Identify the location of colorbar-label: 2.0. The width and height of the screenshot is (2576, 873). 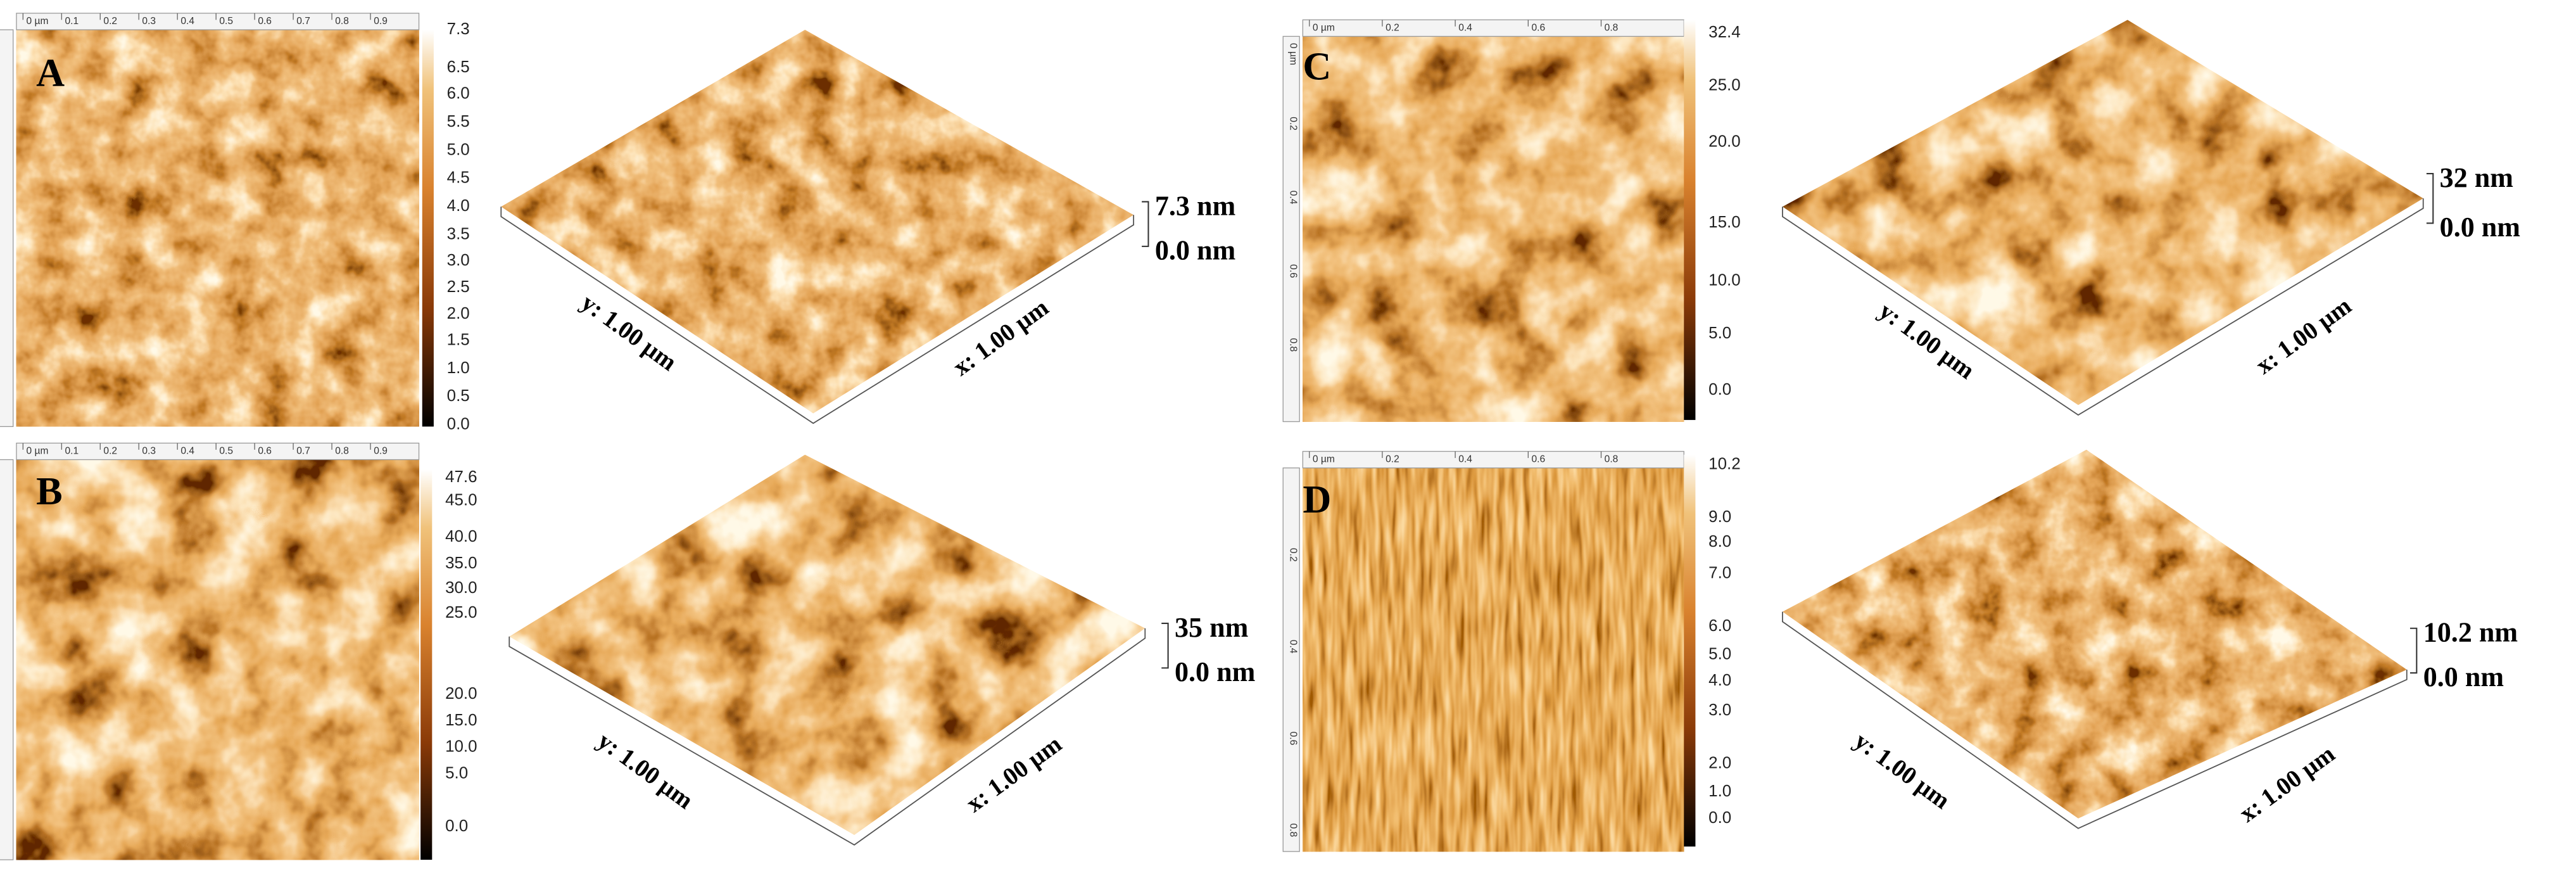
(458, 312).